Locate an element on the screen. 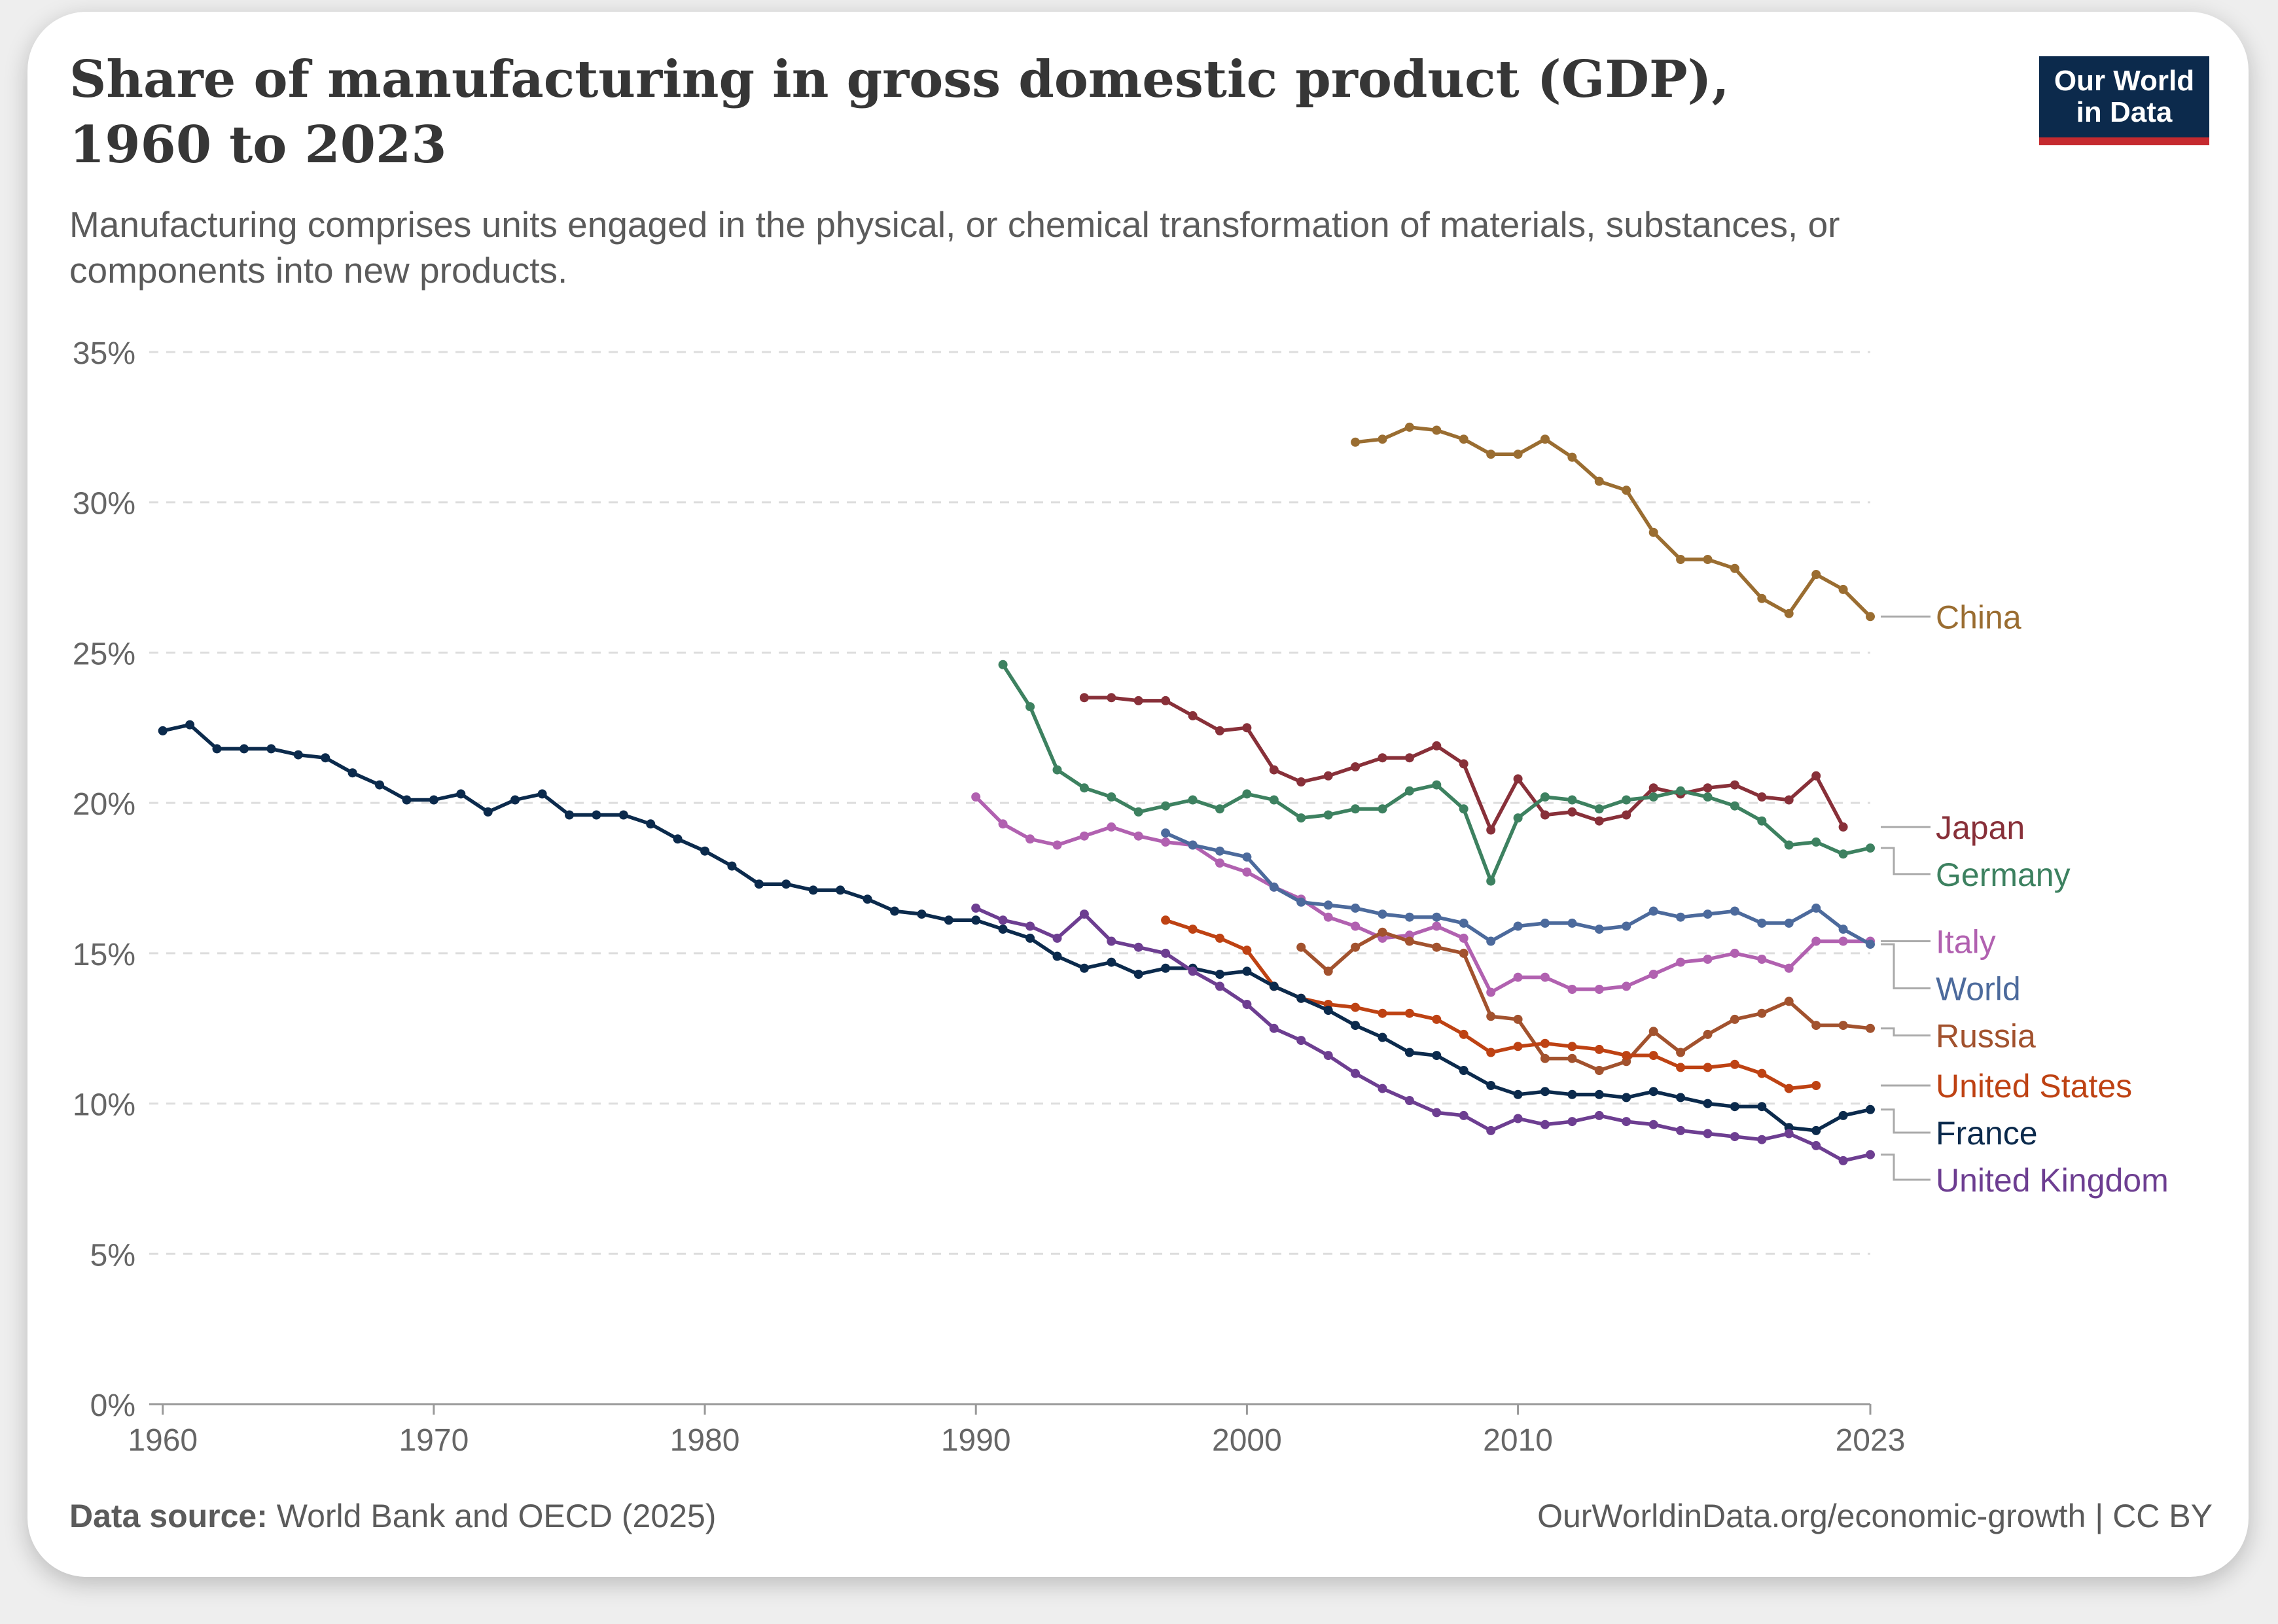  y-tick-label: 10% is located at coordinates (104, 1105).